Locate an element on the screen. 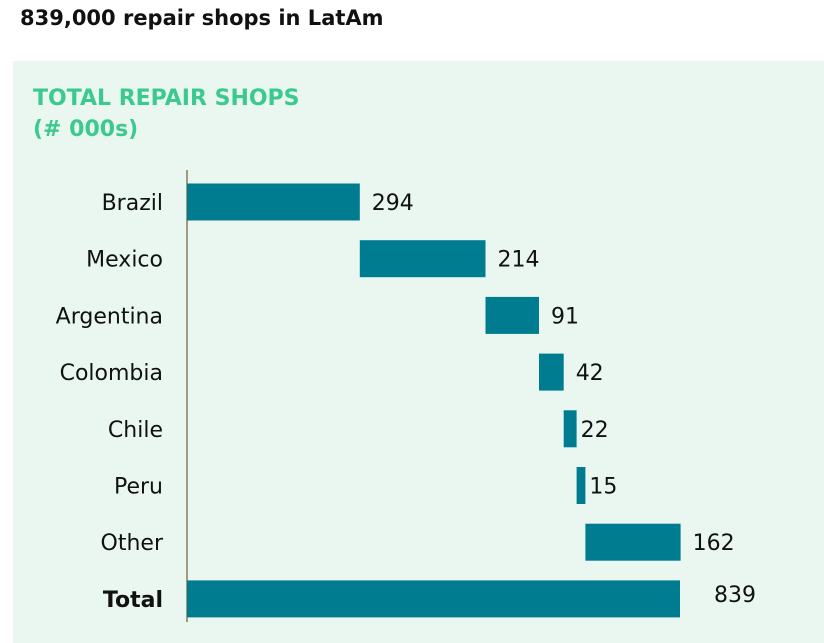  page-headline: 839,000 repair shops in LatAm is located at coordinates (202, 18).